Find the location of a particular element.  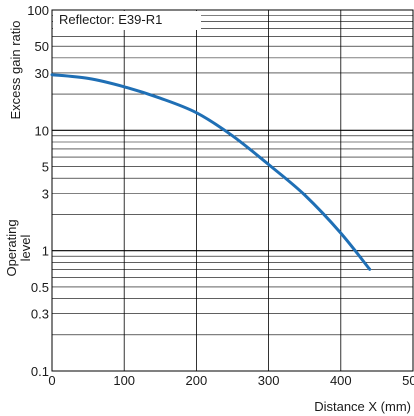

annotation-background is located at coordinates (127, 20).